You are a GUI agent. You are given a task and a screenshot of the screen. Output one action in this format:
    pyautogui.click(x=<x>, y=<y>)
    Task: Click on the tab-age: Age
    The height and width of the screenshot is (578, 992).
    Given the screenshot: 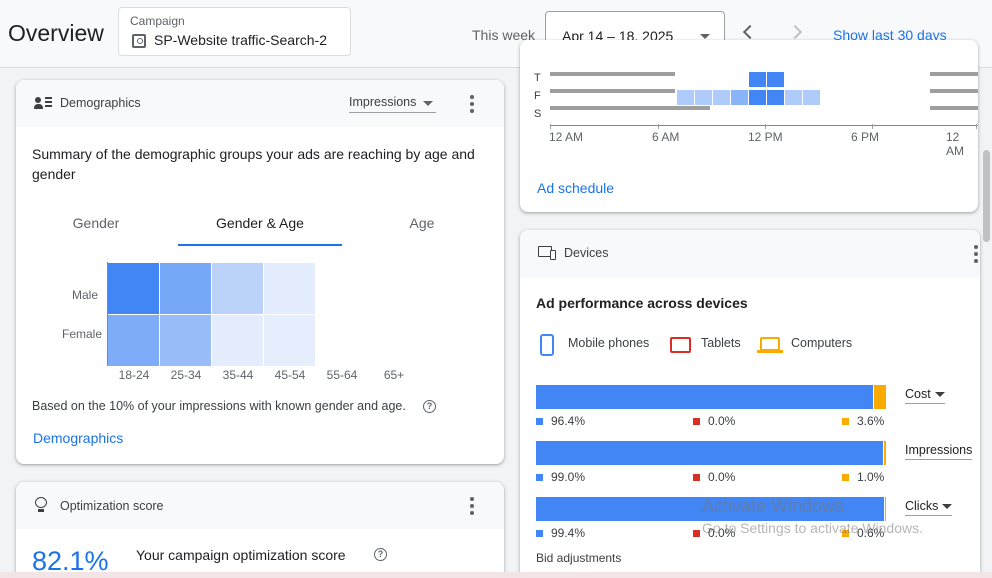 What is the action you would take?
    pyautogui.click(x=422, y=223)
    